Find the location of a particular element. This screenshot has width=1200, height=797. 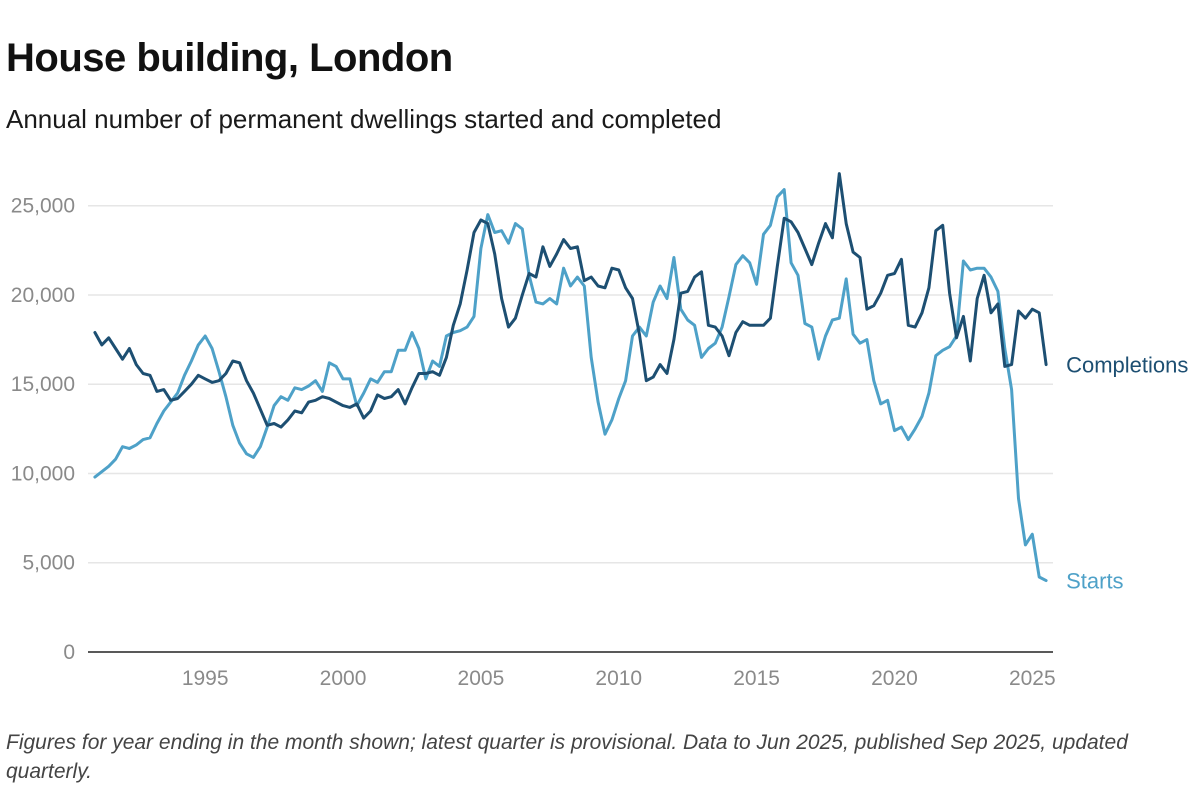

y-tick-label: 15,000 is located at coordinates (43, 384).